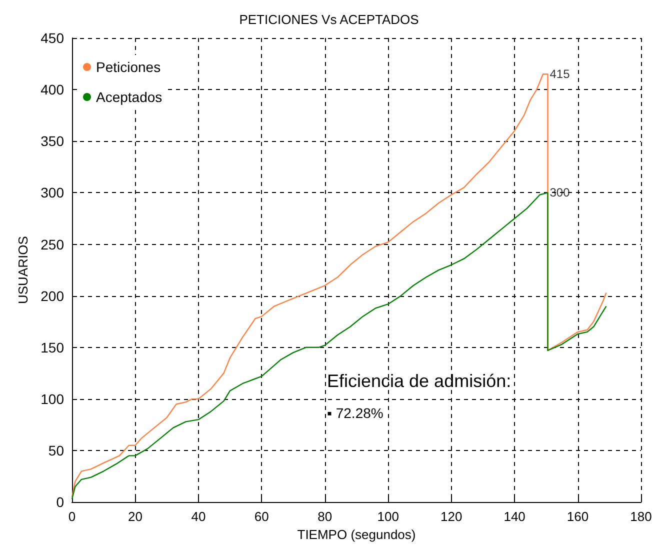  I want to click on x-tick-label: 180, so click(641, 516).